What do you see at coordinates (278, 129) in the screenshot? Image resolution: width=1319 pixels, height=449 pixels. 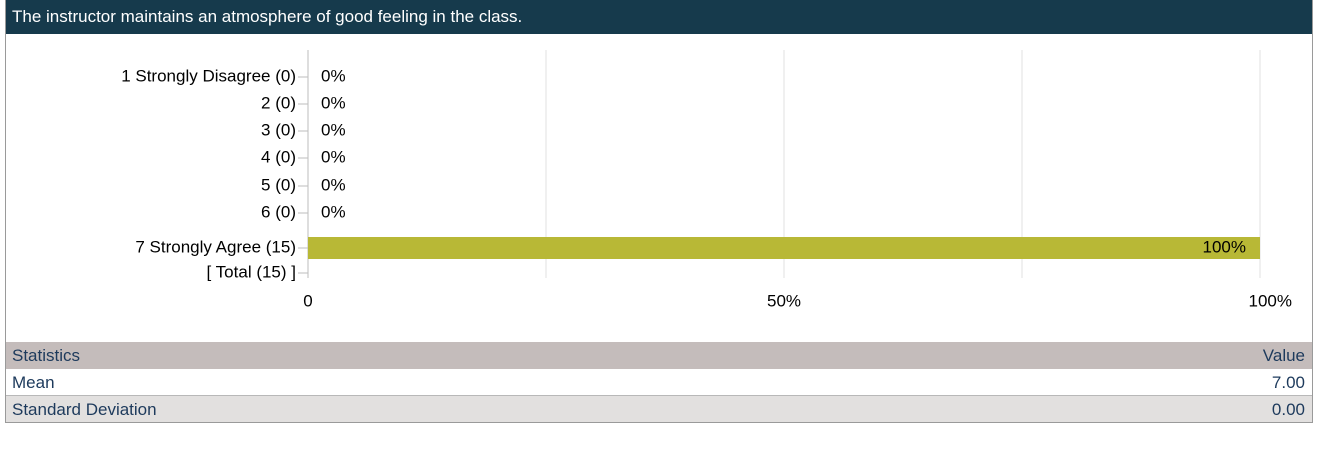 I see `category-label: 3 (0)` at bounding box center [278, 129].